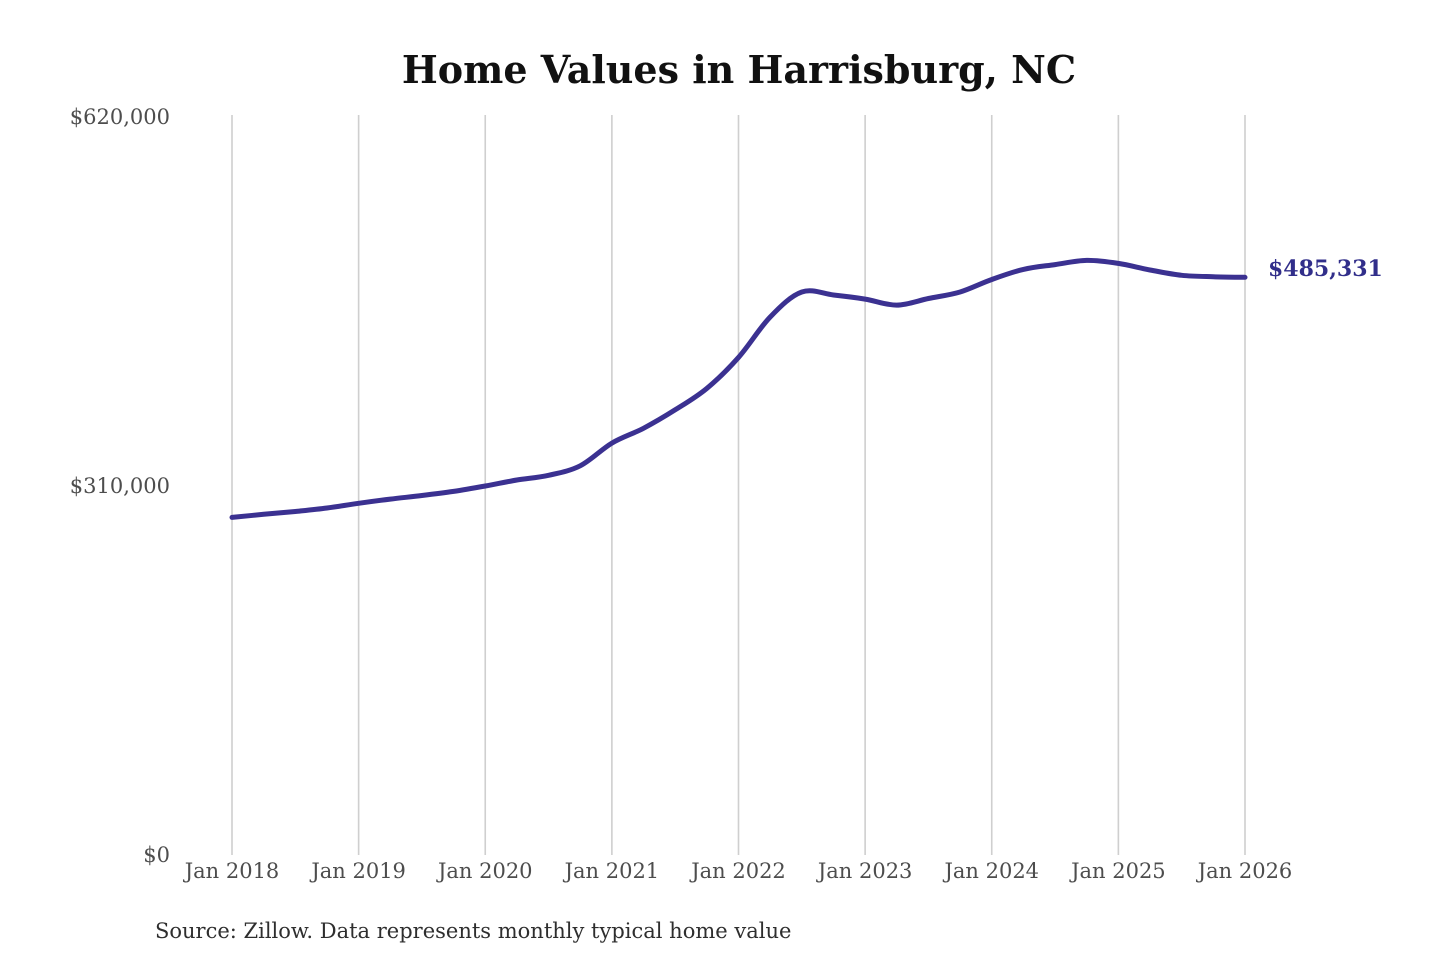  Describe the element at coordinates (1117, 871) in the screenshot. I see `x-axis-tick-label: Jan 2025` at that location.